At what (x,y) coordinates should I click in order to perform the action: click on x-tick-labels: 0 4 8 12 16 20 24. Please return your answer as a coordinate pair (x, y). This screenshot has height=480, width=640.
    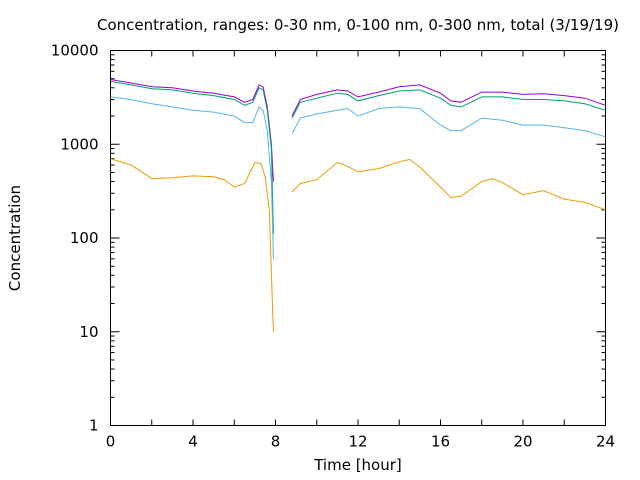
    Looking at the image, I should click on (360, 442).